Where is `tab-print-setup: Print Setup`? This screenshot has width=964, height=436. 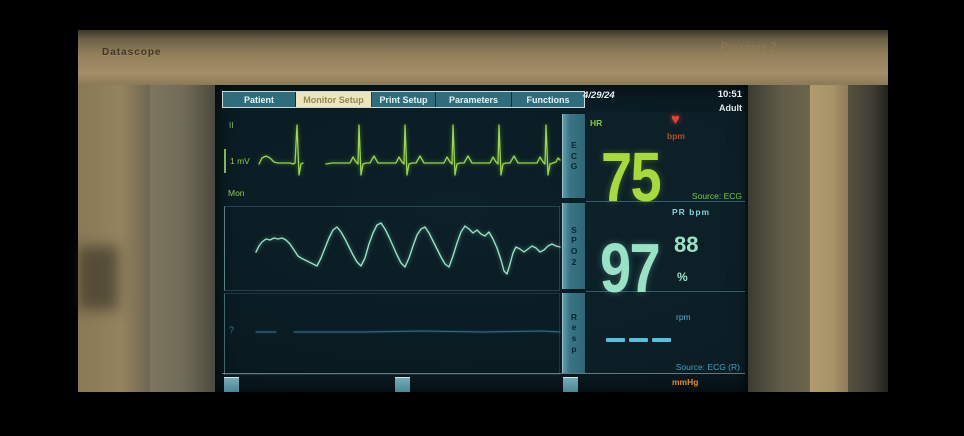
tab-print-setup: Print Setup is located at coordinates (404, 99).